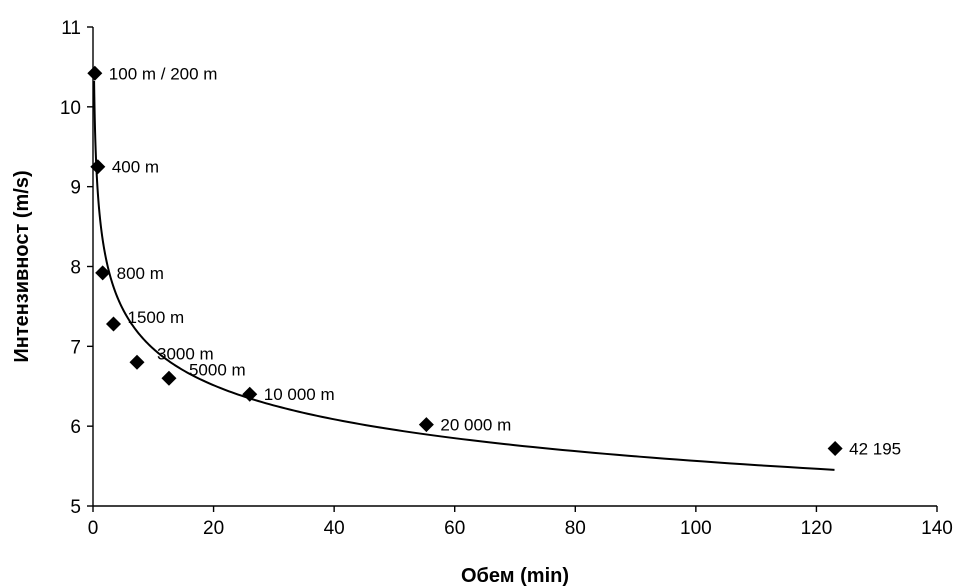 The width and height of the screenshot is (961, 586). What do you see at coordinates (155, 317) in the screenshot?
I see `data-point-label: 1500 m` at bounding box center [155, 317].